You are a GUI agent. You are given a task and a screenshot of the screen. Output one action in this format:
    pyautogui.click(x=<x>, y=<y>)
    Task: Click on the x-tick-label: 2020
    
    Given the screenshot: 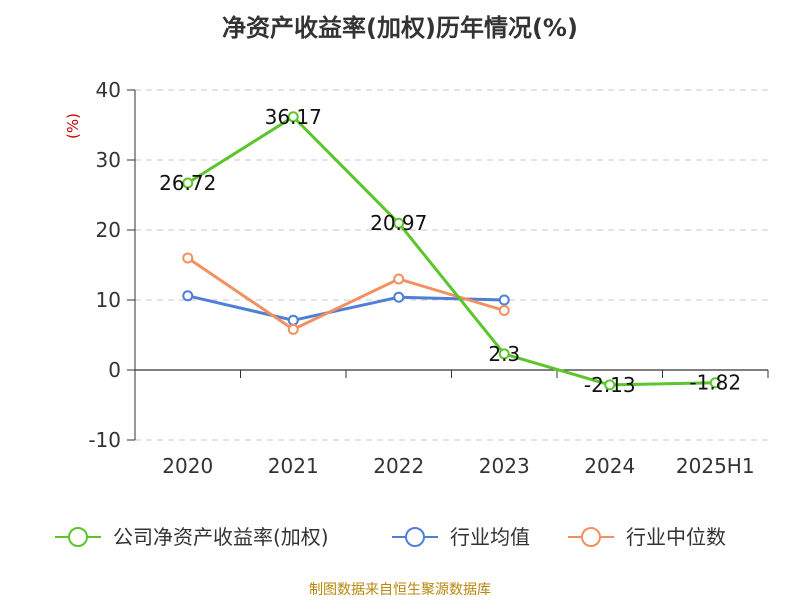 What is the action you would take?
    pyautogui.click(x=187, y=466)
    